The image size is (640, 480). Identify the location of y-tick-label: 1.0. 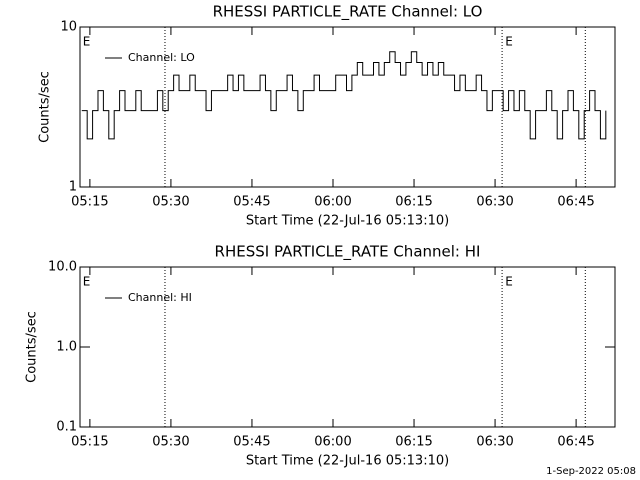
(66, 347).